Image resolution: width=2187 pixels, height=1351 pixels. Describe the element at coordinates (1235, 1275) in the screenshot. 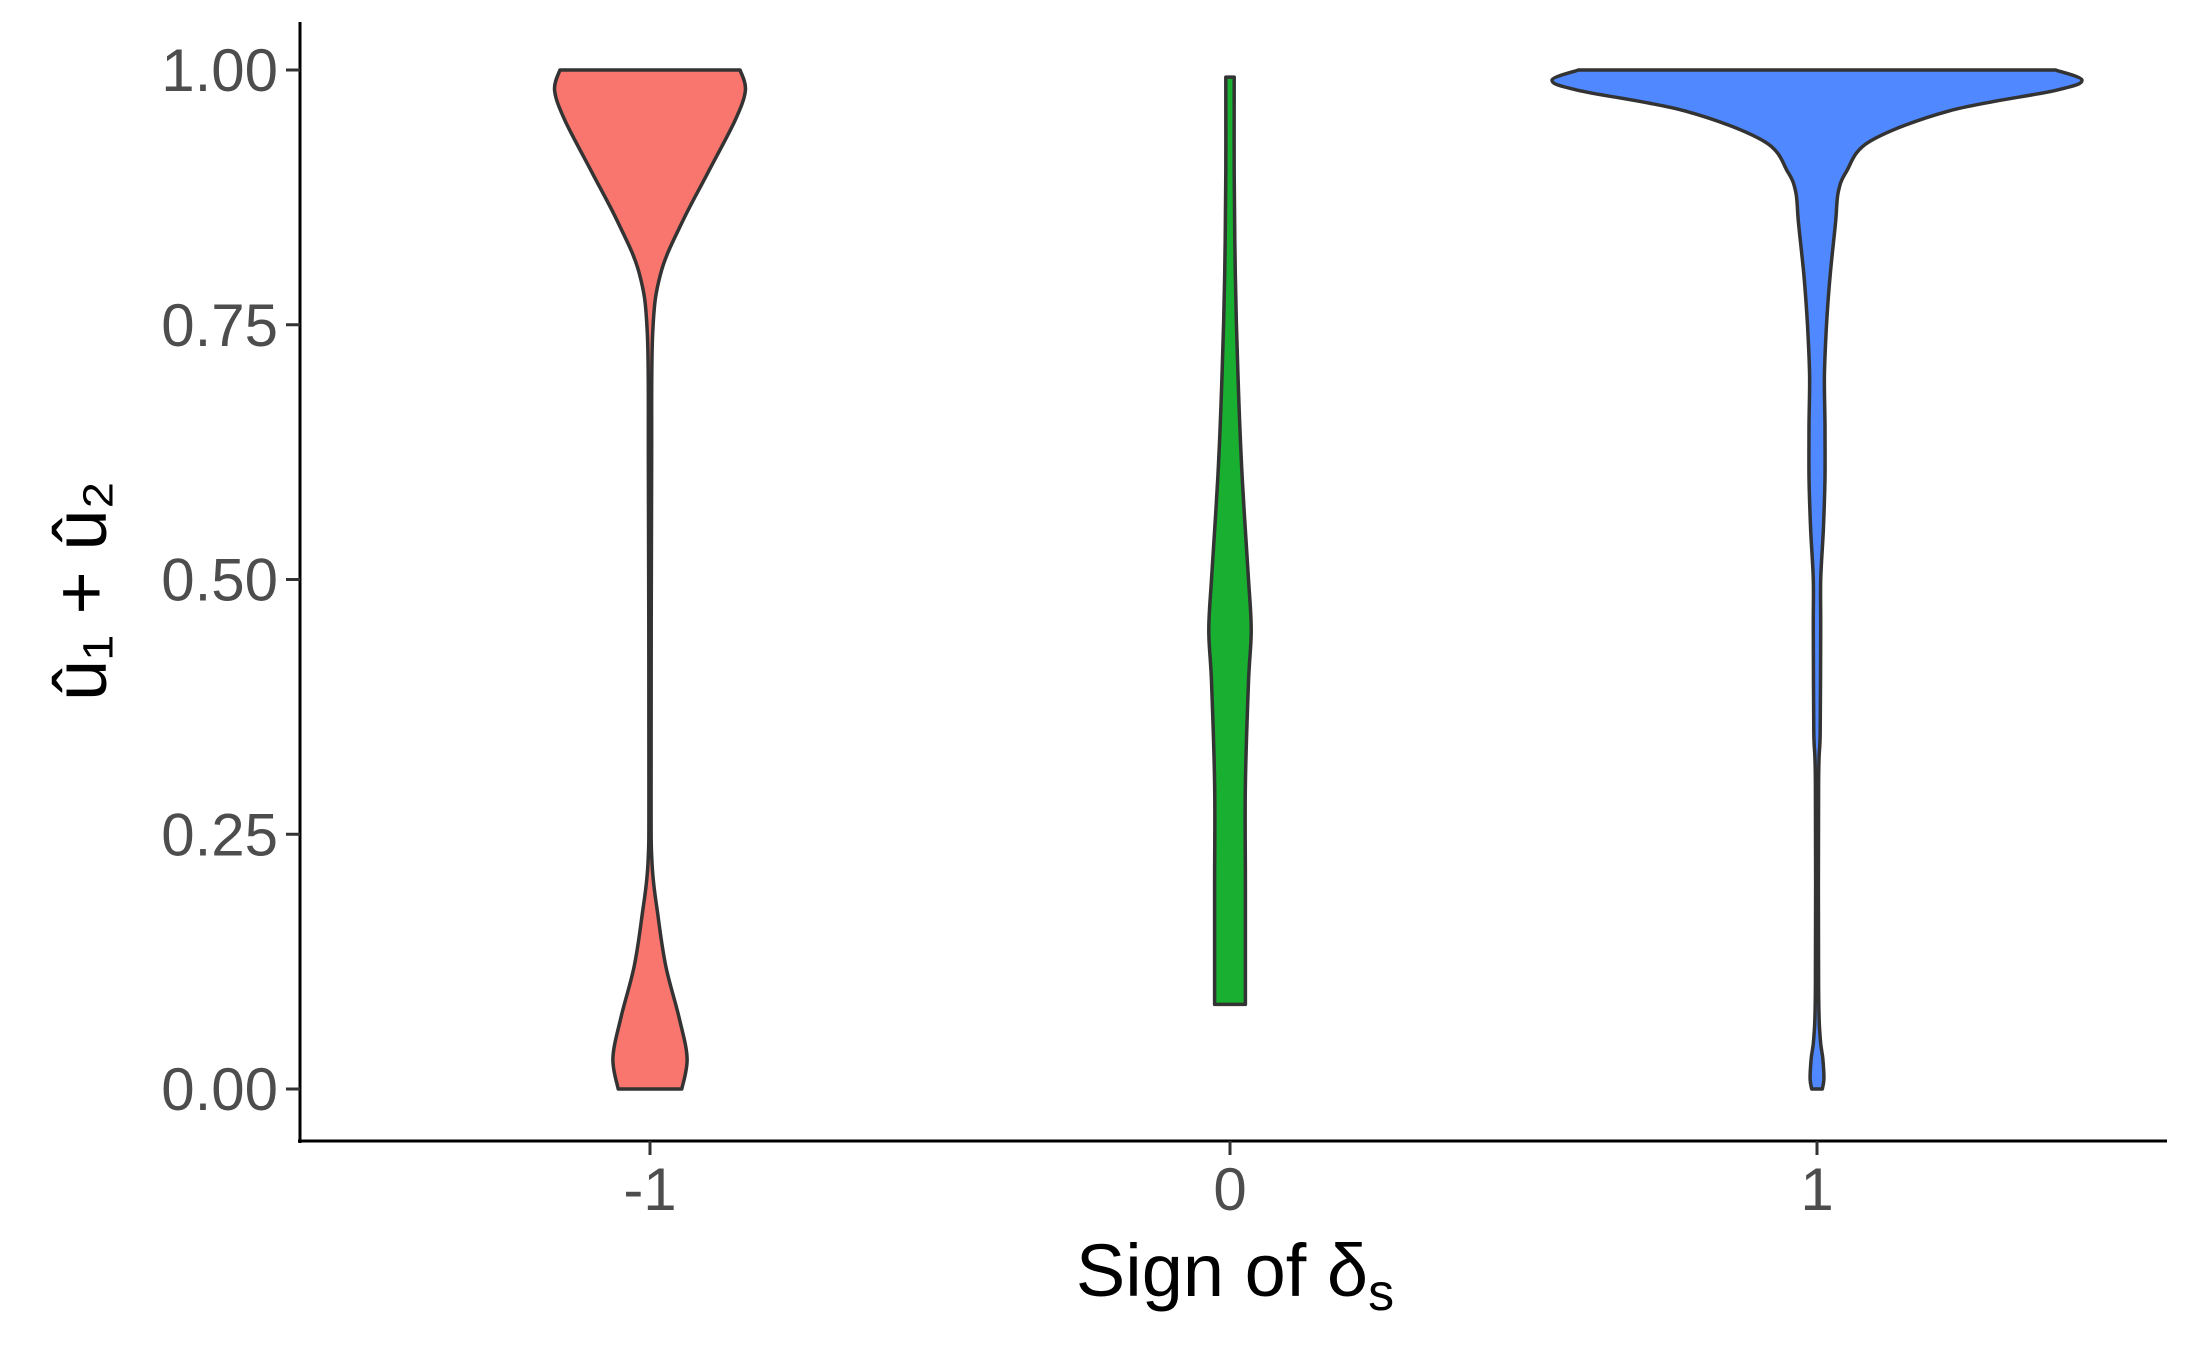

I see `x-axis-title: Sign of δs` at that location.